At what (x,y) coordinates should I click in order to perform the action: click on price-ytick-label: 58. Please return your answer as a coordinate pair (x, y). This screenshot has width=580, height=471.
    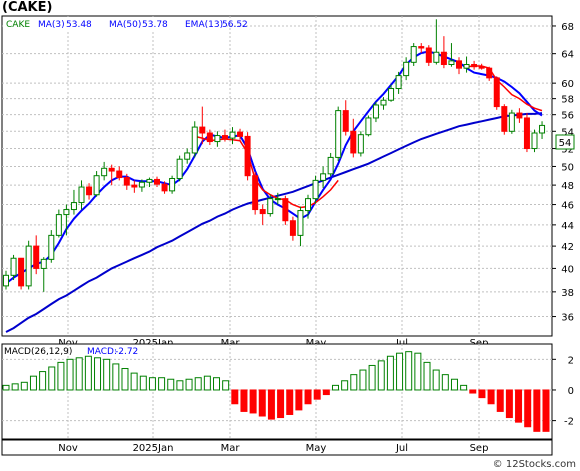
    Looking at the image, I should click on (567, 100).